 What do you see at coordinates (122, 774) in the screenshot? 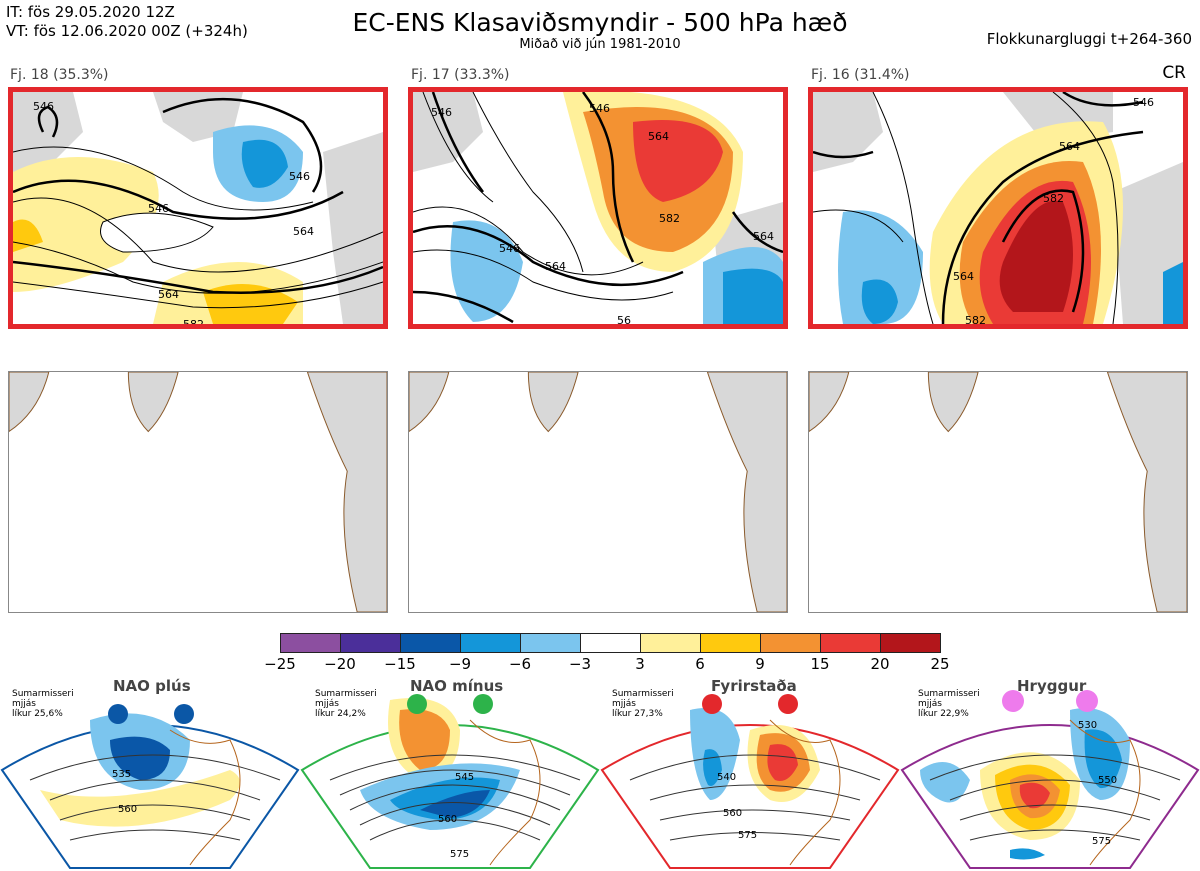
I see `regime-1-contour: 535` at bounding box center [122, 774].